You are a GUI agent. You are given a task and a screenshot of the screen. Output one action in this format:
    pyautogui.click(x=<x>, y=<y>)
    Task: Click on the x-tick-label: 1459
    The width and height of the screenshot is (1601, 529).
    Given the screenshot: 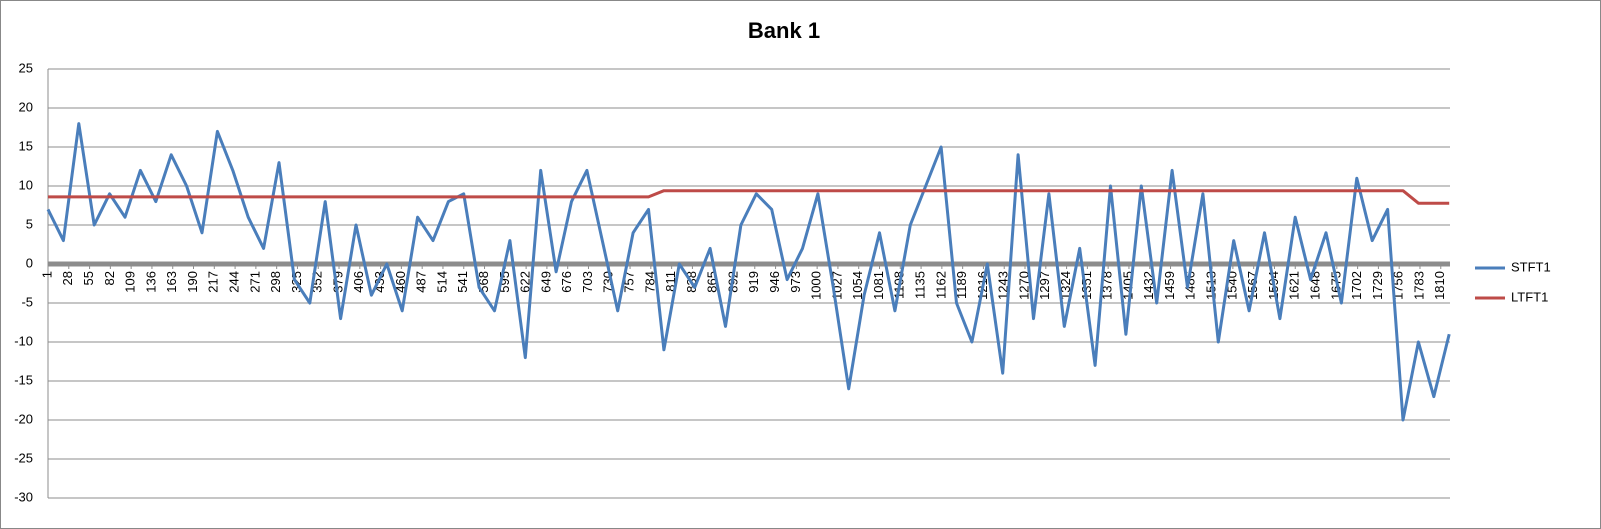 What is the action you would take?
    pyautogui.click(x=1169, y=285)
    